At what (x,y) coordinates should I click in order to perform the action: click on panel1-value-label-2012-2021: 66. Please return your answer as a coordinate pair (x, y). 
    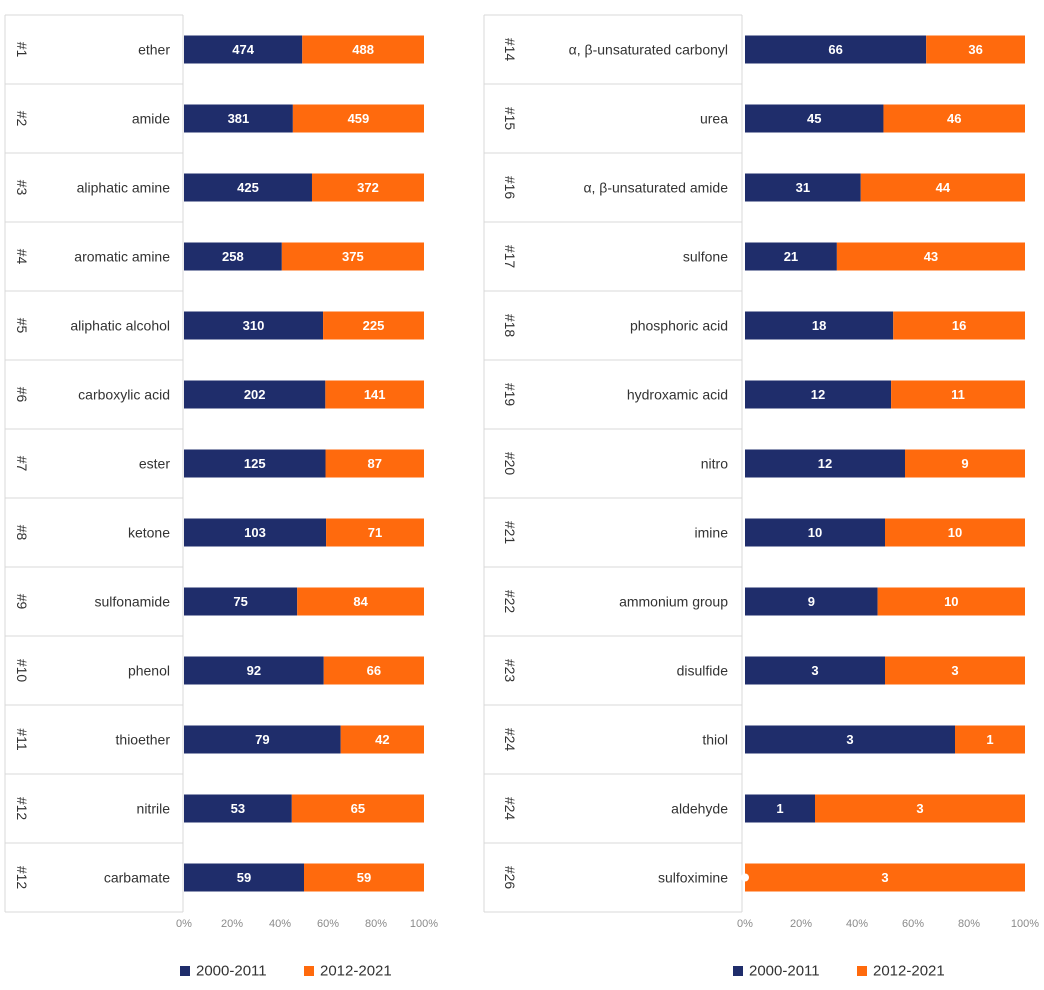
    Looking at the image, I should click on (374, 670).